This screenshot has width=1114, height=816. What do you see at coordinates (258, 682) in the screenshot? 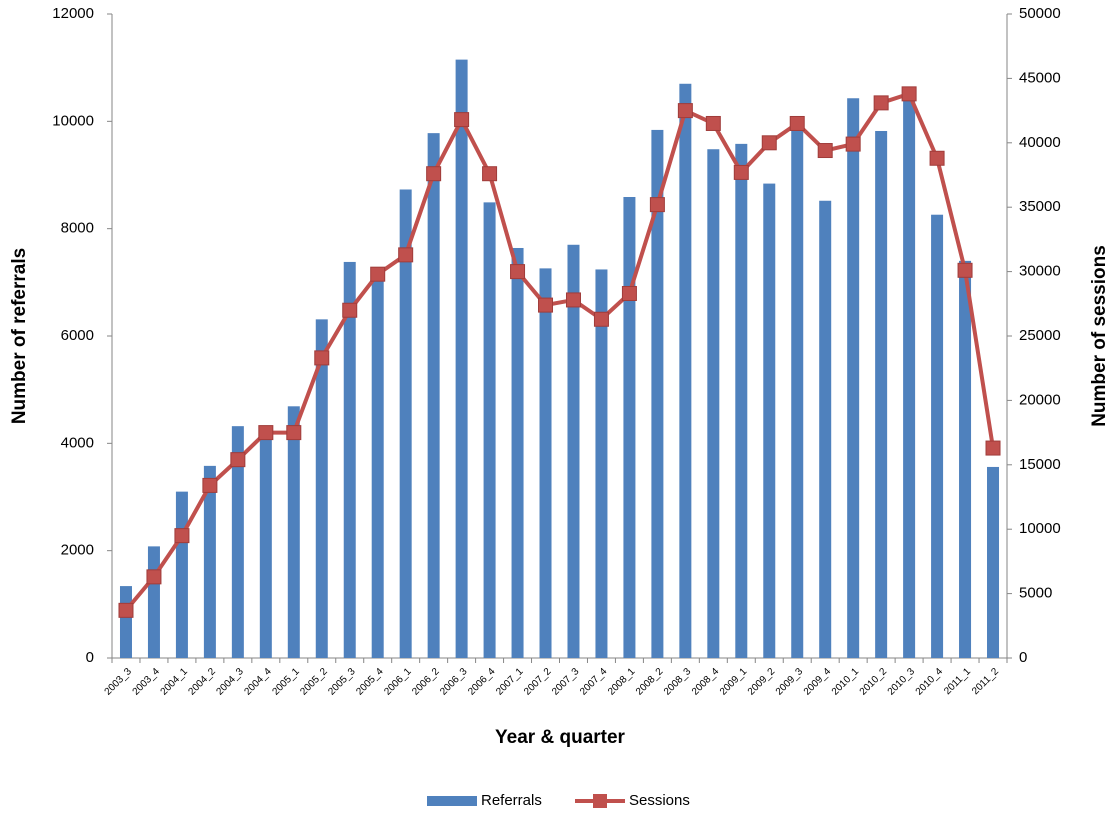
I see `x-tick-label: 2004_4` at bounding box center [258, 682].